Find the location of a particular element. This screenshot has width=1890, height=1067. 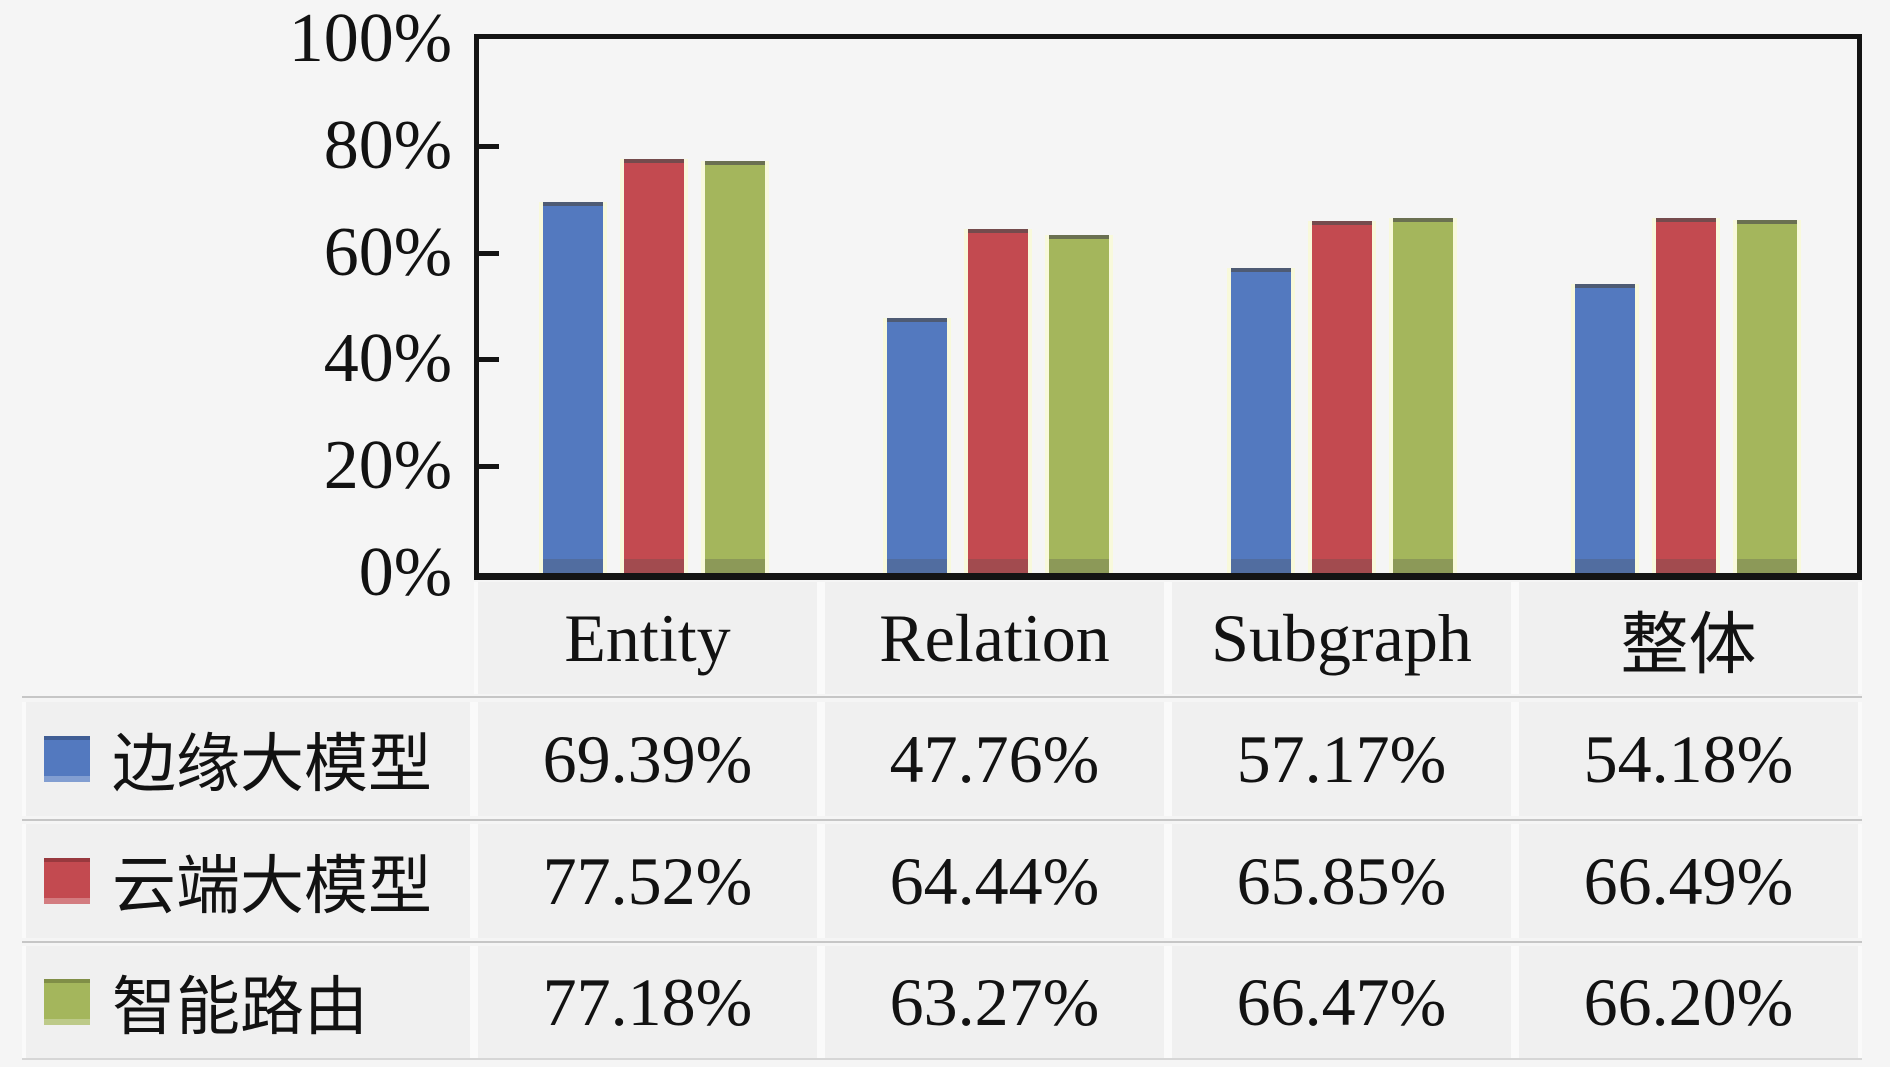

bar-边缘大模型-Subgraph is located at coordinates (1261, 420).